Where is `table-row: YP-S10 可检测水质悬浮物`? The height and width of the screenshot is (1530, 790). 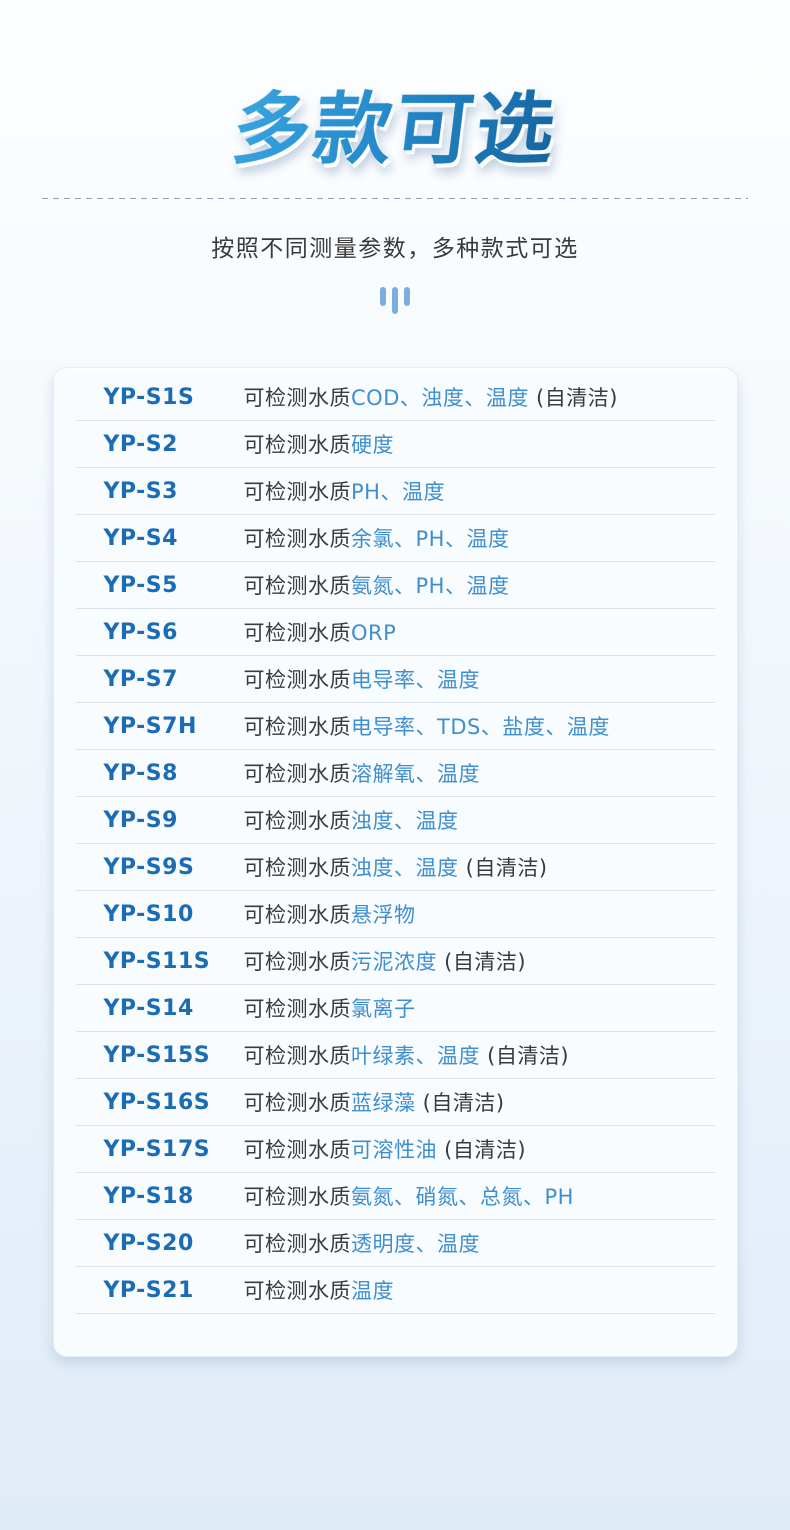
table-row: YP-S10 可检测水质悬浮物 is located at coordinates (395, 915).